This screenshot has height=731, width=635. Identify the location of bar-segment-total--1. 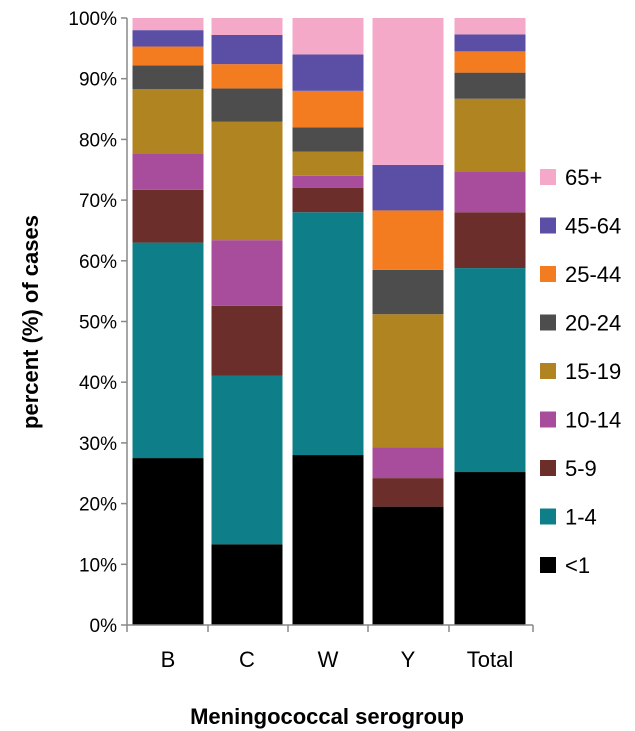
(490, 548).